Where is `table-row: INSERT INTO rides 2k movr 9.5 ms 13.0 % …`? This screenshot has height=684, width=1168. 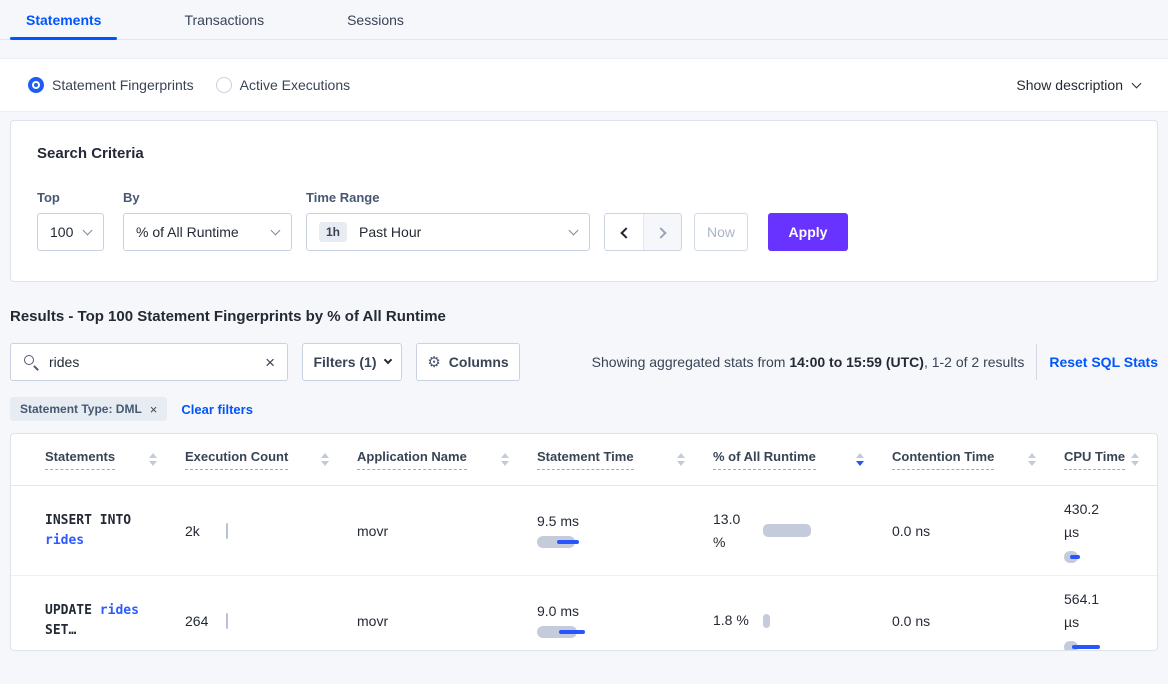
table-row: INSERT INTO rides 2k movr 9.5 ms 13.0 % … is located at coordinates (584, 531).